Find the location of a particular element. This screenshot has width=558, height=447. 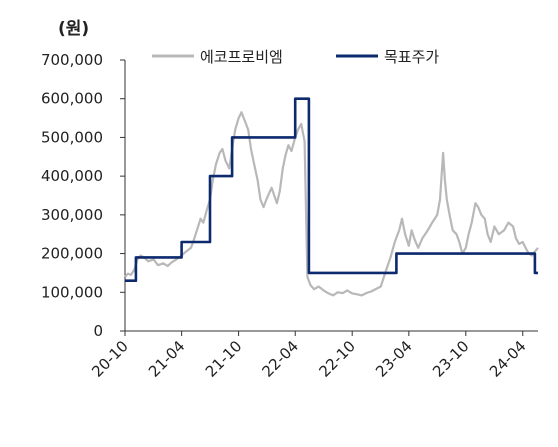

legend-label-stock: 에코프로비엠 is located at coordinates (241, 57).